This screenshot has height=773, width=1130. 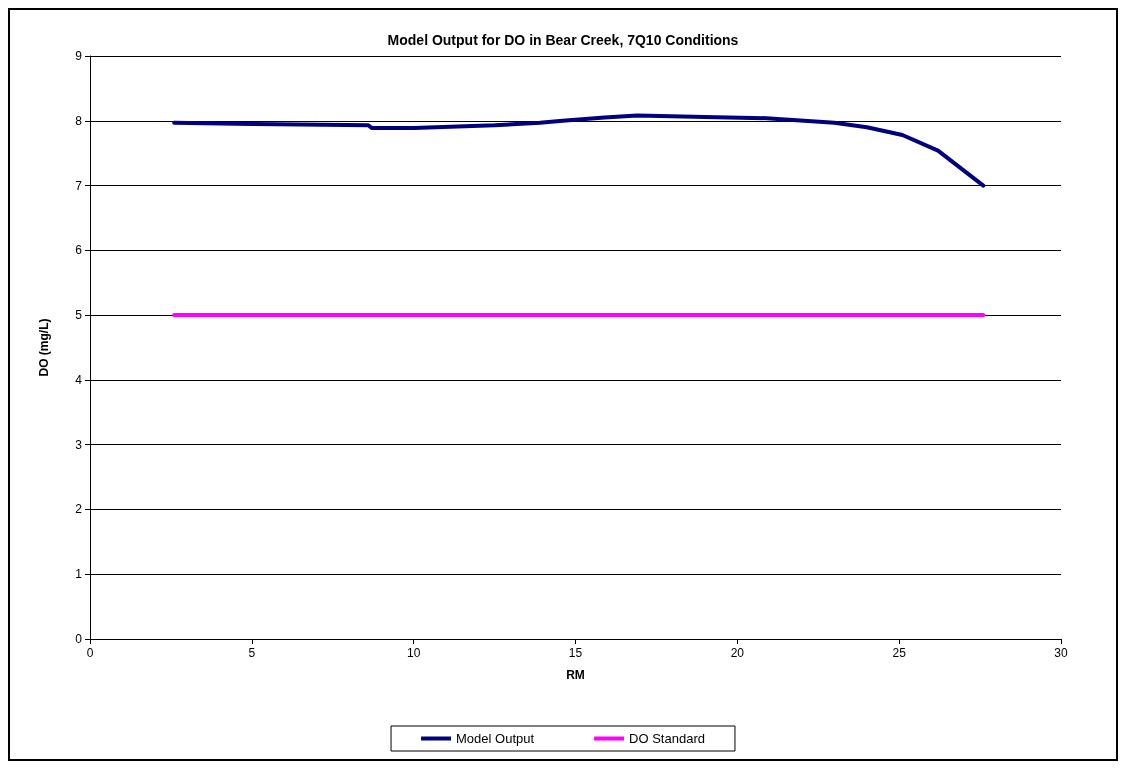 What do you see at coordinates (563, 40) in the screenshot?
I see `chart-title: Model Output for DO in Bear Creek, 7Q10 Conditions` at bounding box center [563, 40].